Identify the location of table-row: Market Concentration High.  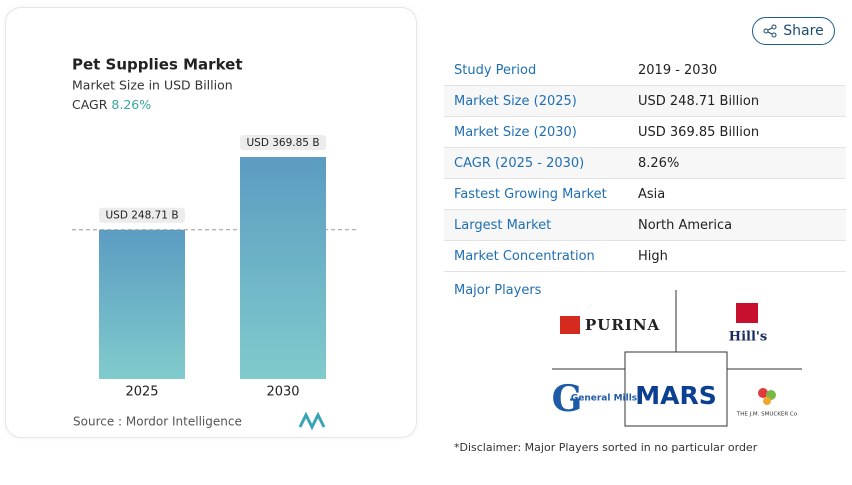
(645, 256).